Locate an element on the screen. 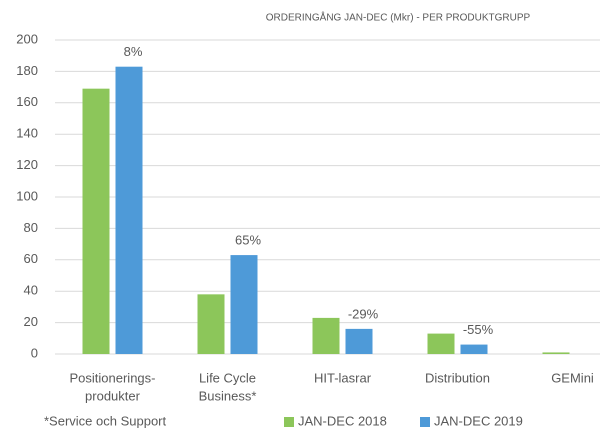 This screenshot has width=600, height=430. x-tick-label: HIT-lasrar is located at coordinates (343, 377).